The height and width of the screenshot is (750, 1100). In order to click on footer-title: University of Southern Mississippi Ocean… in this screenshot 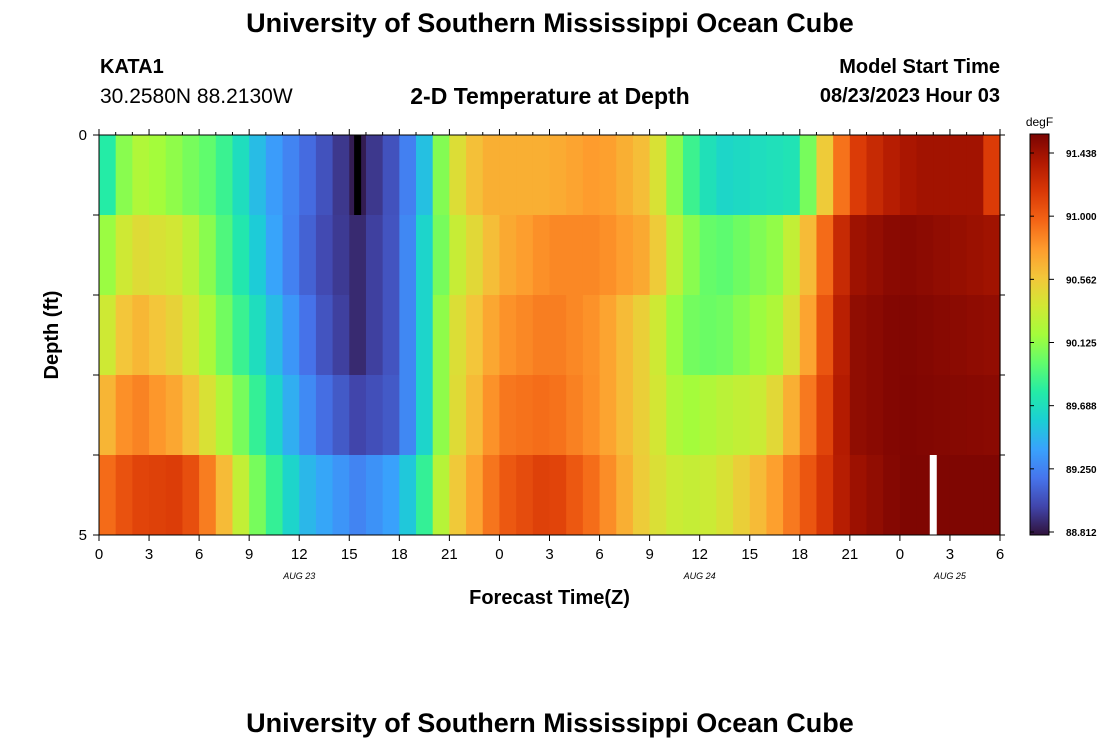, I will do `click(550, 723)`.